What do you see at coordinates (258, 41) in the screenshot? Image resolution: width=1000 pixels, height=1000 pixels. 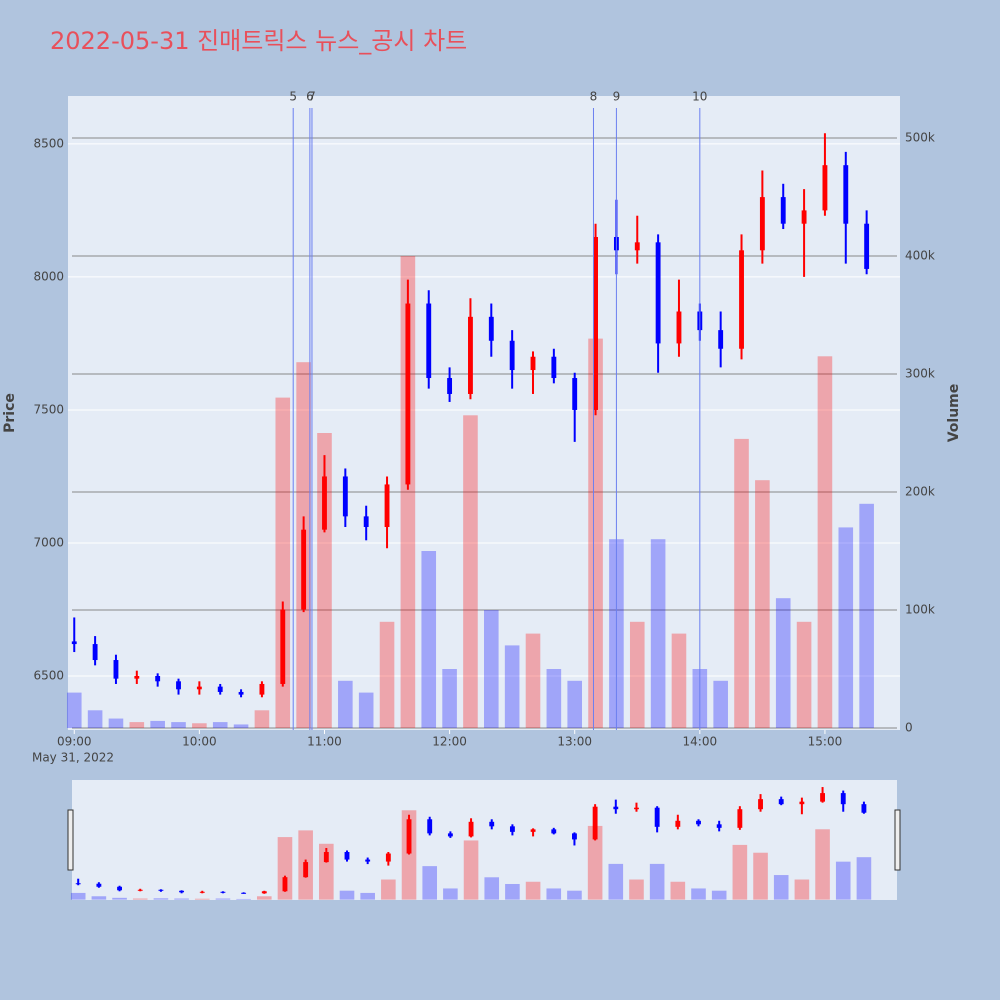 I see `chart-title: 2022-05-31 진매트릭스 뉴스_공시 차트` at bounding box center [258, 41].